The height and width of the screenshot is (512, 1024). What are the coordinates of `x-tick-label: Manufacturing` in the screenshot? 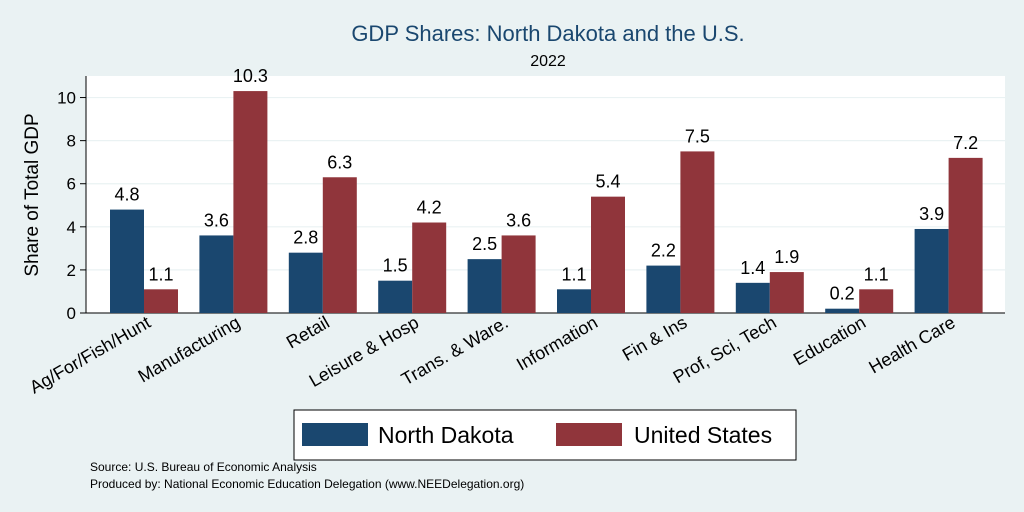 It's located at (189, 349).